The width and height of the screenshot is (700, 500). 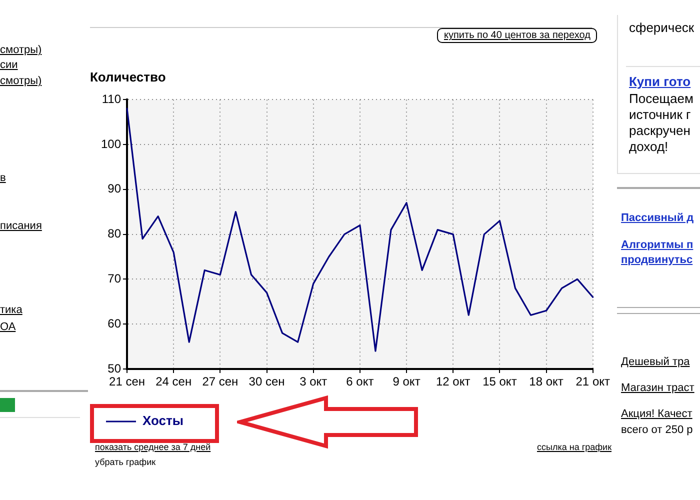 I want to click on text: Дешевый тра, so click(x=655, y=362).